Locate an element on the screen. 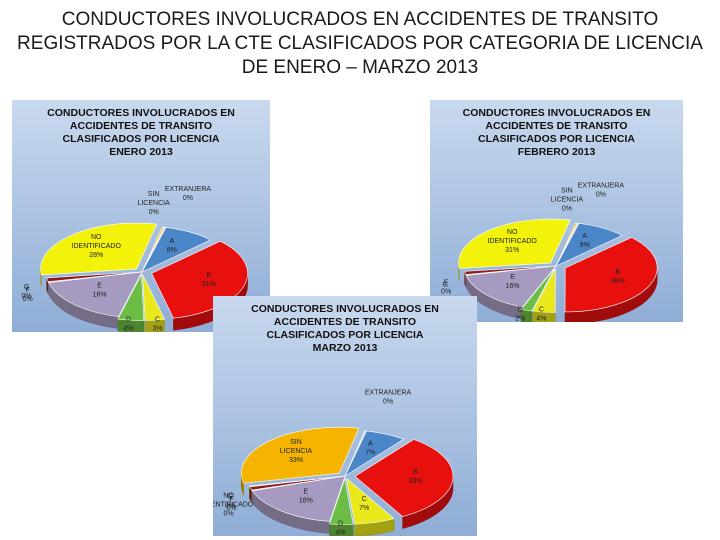 This screenshot has width=720, height=540. slice-label-no-identificado: NO IDENTIFICADO 31% is located at coordinates (512, 241).